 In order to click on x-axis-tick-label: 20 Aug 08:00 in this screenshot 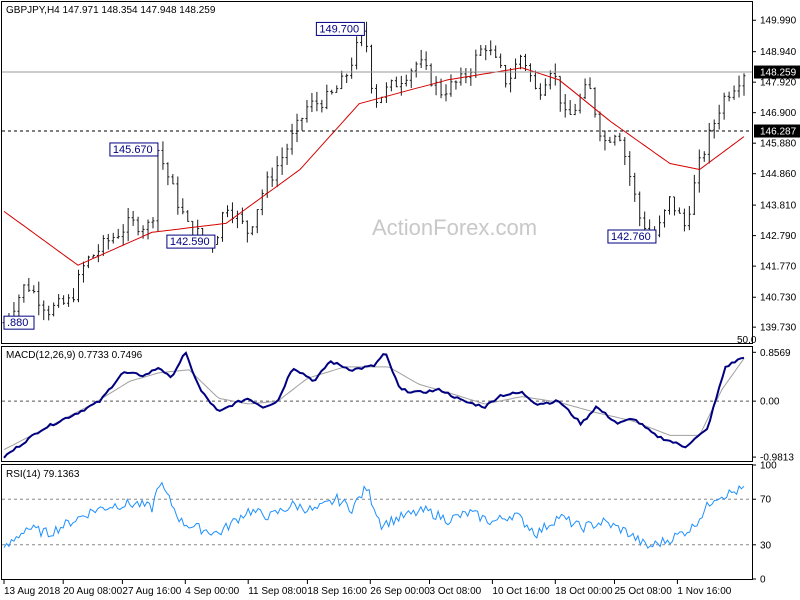, I will do `click(92, 591)`.